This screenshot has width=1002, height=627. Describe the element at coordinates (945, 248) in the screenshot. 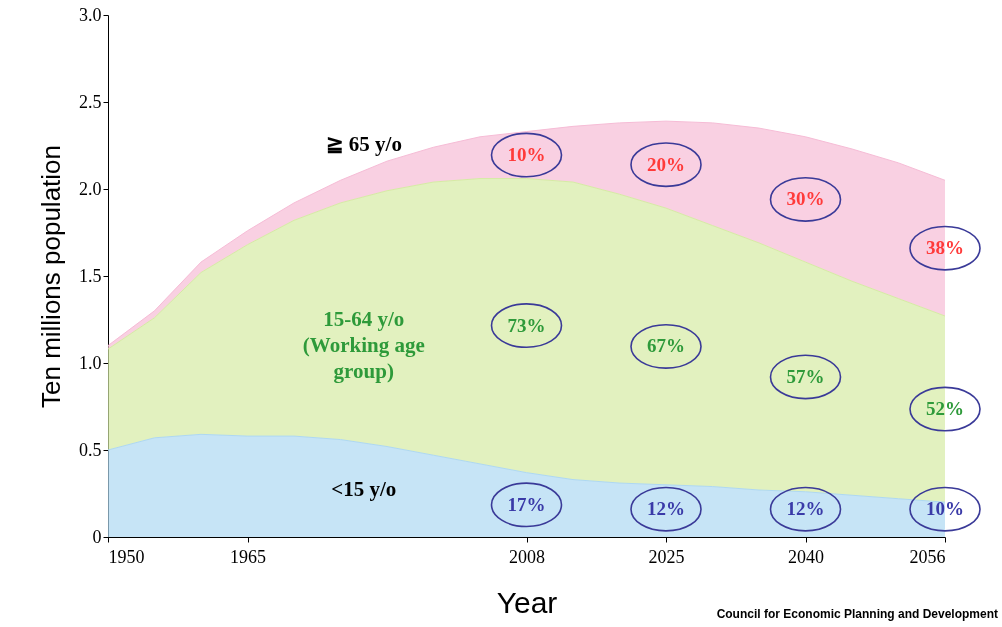

I see `annotation: 38%` at that location.